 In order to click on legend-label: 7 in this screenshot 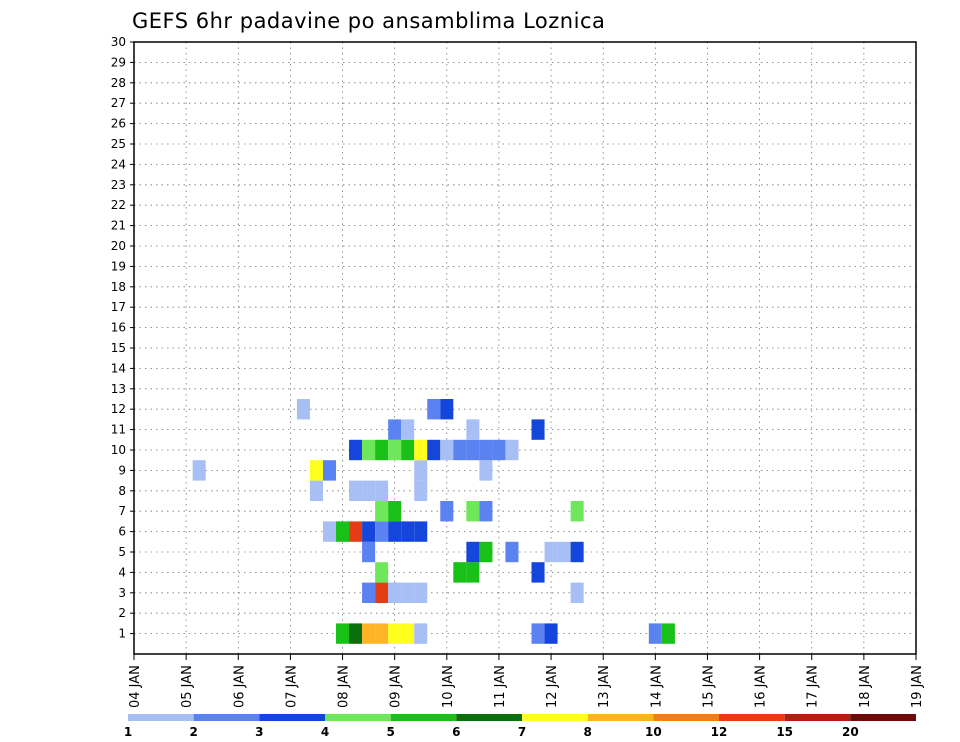, I will do `click(522, 732)`.